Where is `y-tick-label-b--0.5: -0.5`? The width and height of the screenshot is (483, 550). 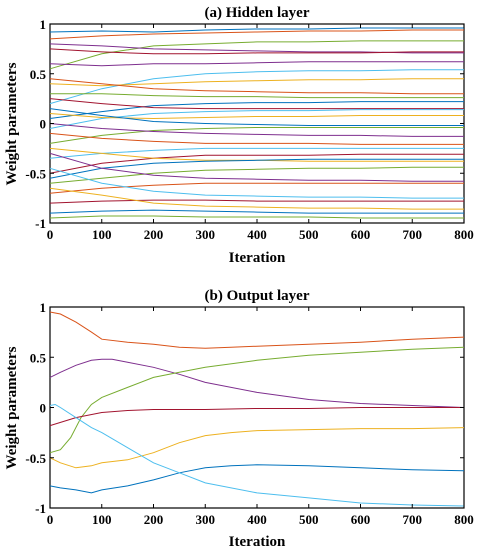
y-tick-label-b--0.5: -0.5 is located at coordinates (35, 458).